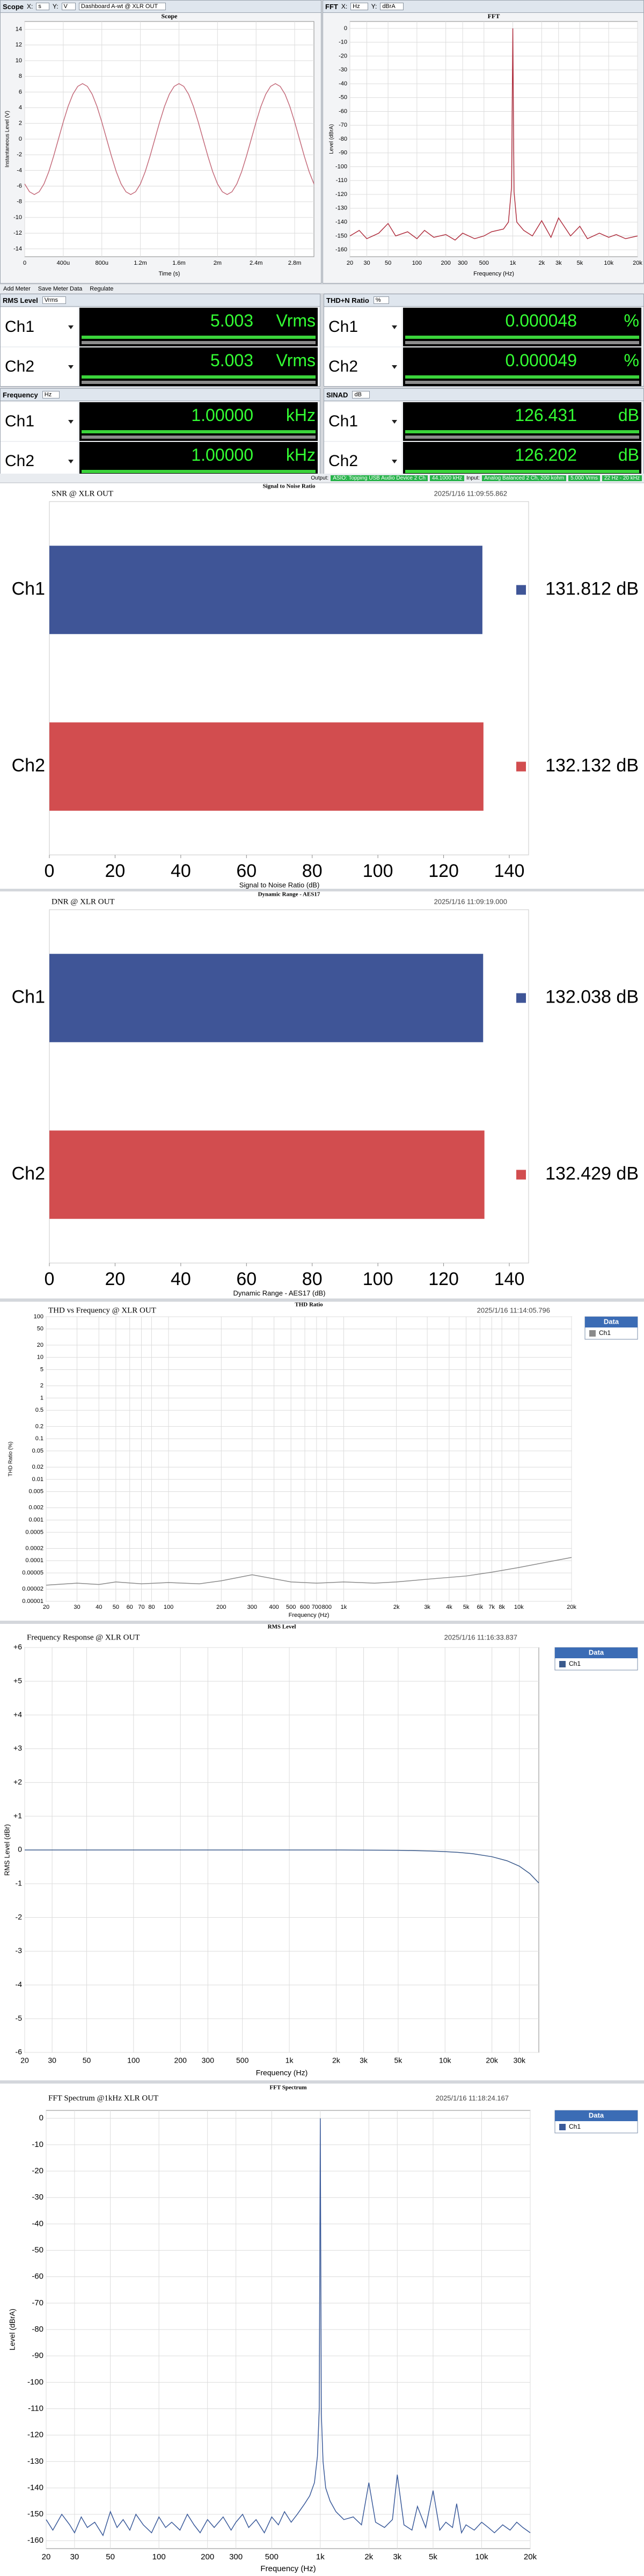  Describe the element at coordinates (19, 1883) in the screenshot. I see `y-tick-label: -1` at that location.